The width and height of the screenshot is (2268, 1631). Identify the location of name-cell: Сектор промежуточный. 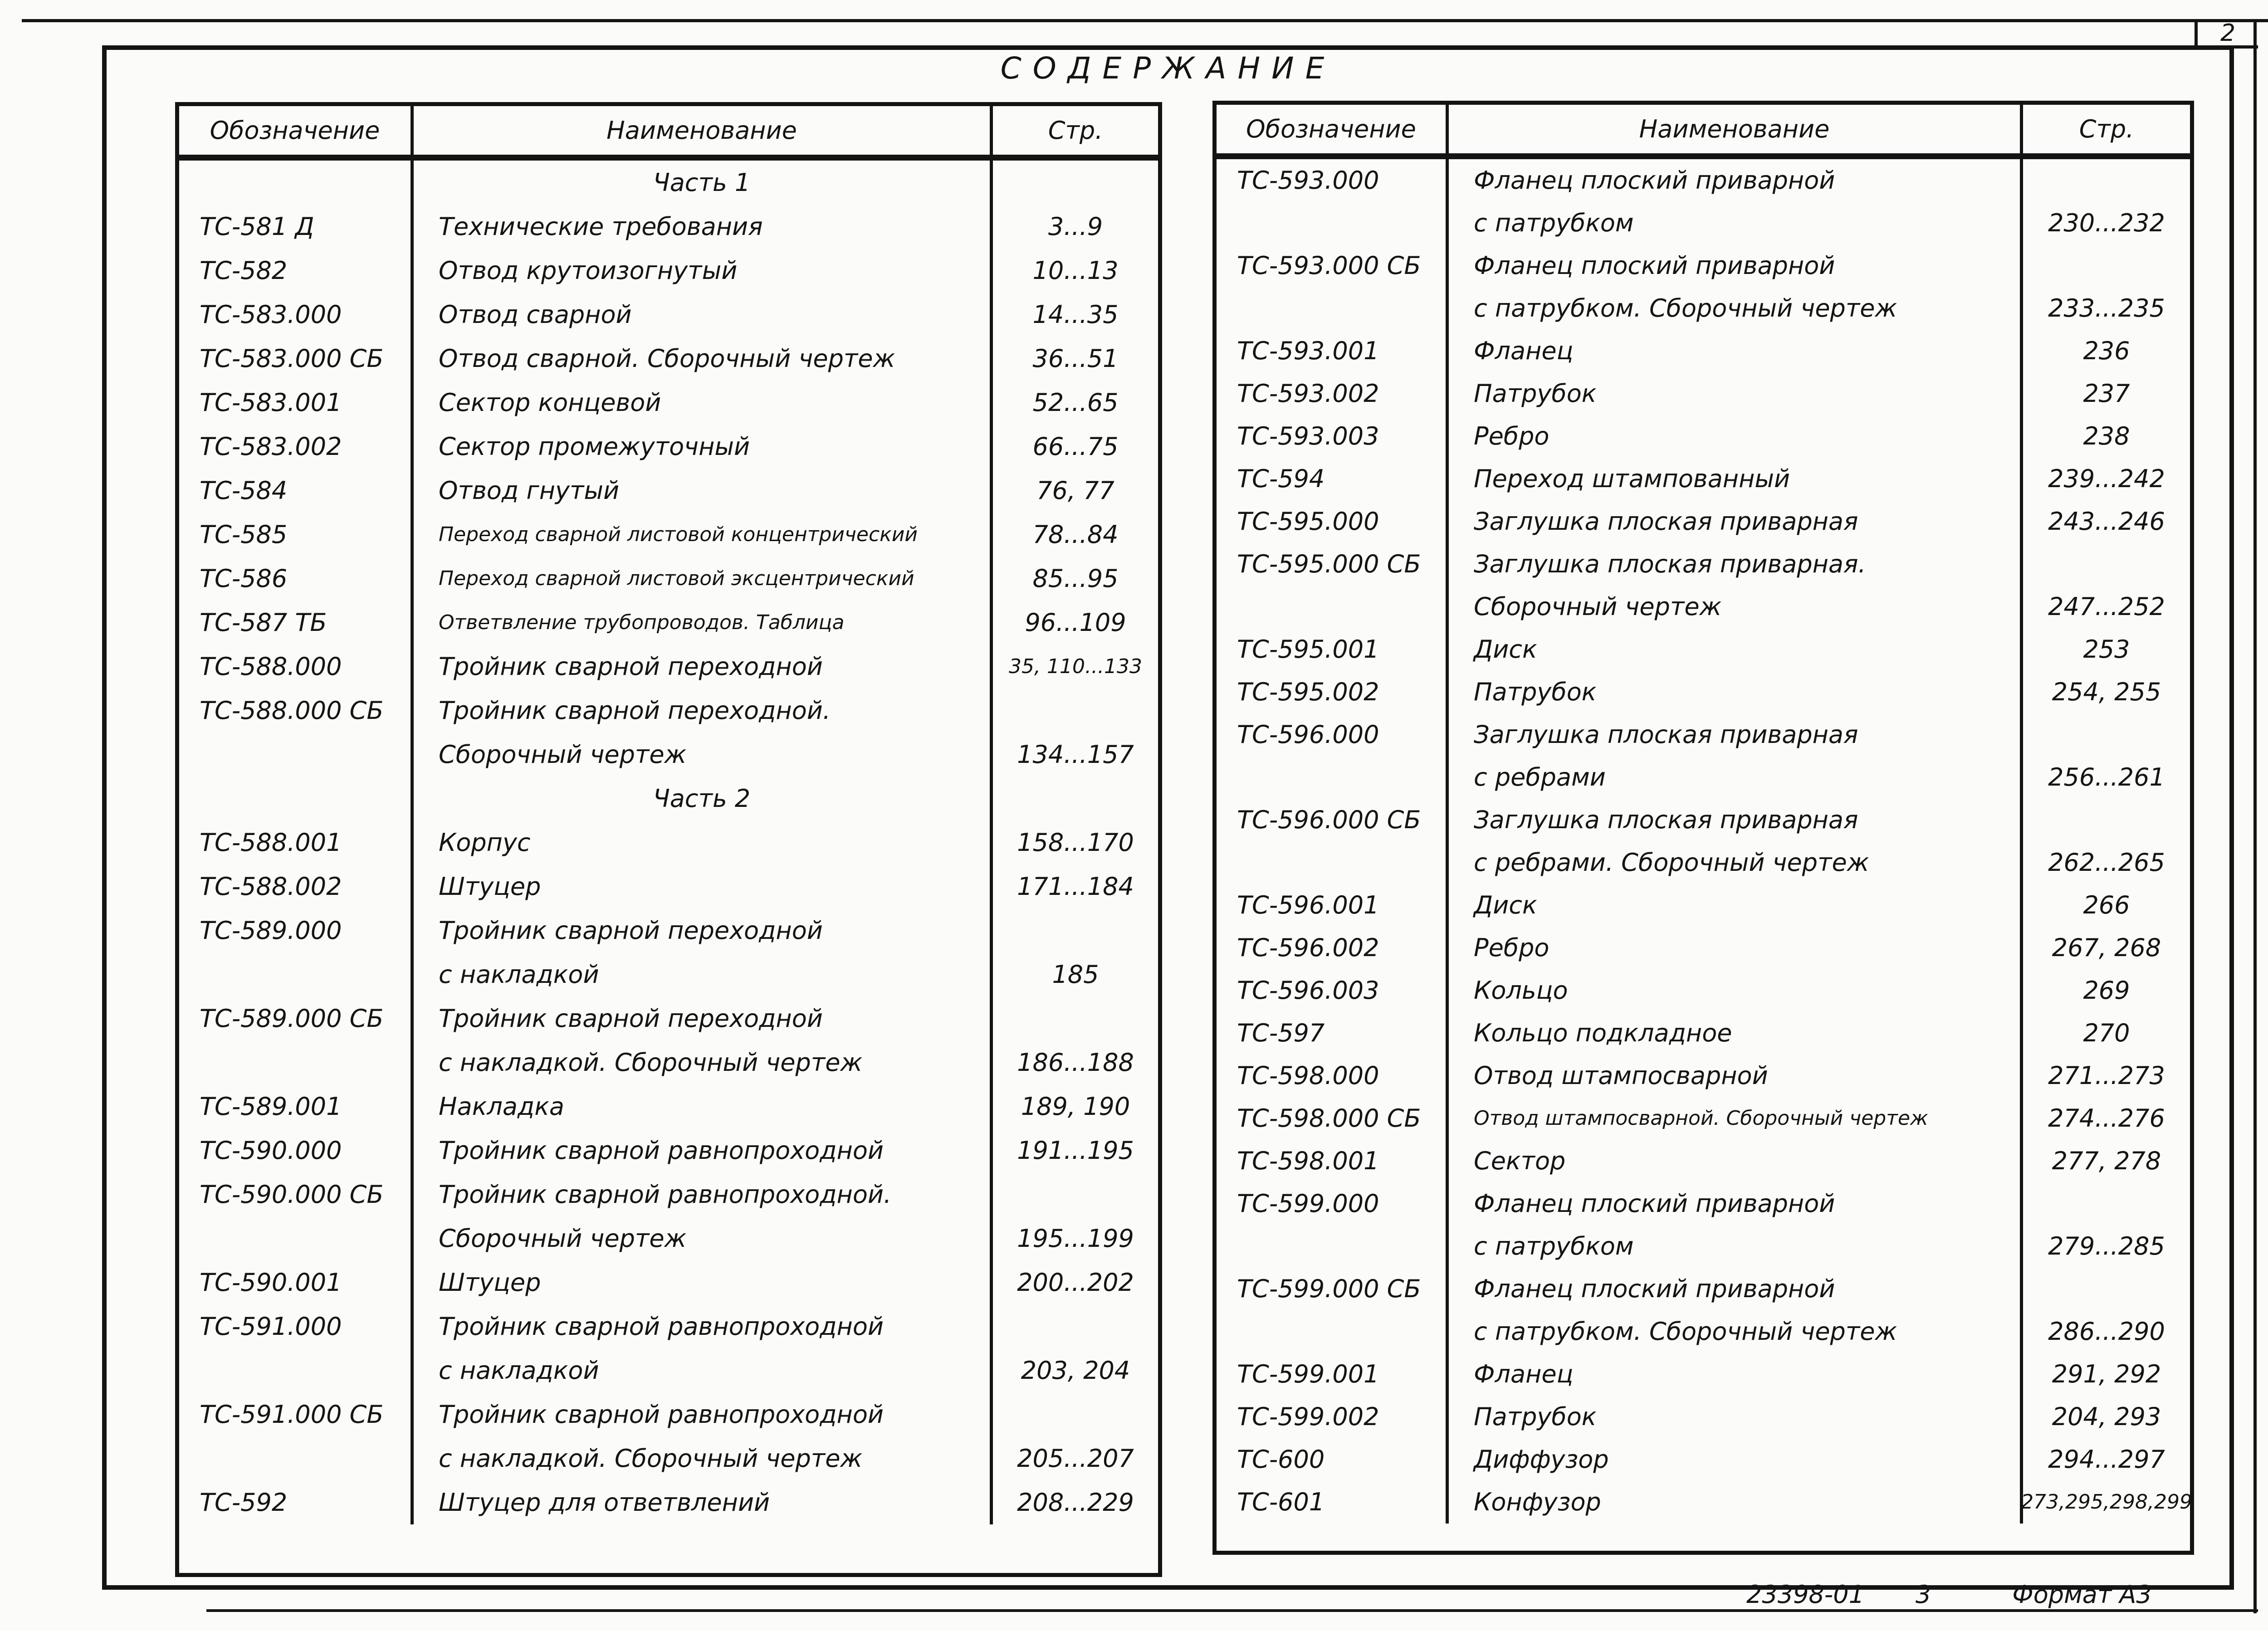
(702, 447).